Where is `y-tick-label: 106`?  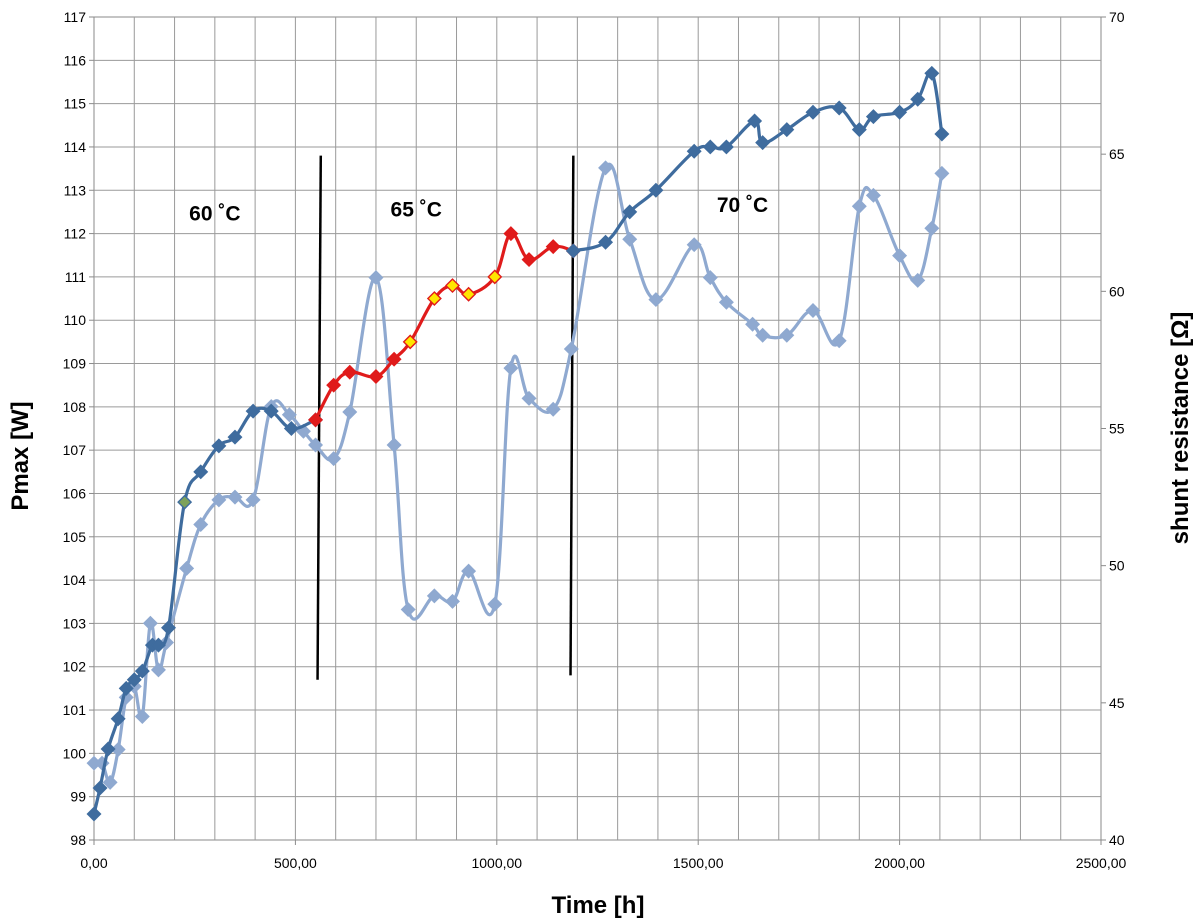
y-tick-label: 106 is located at coordinates (75, 493).